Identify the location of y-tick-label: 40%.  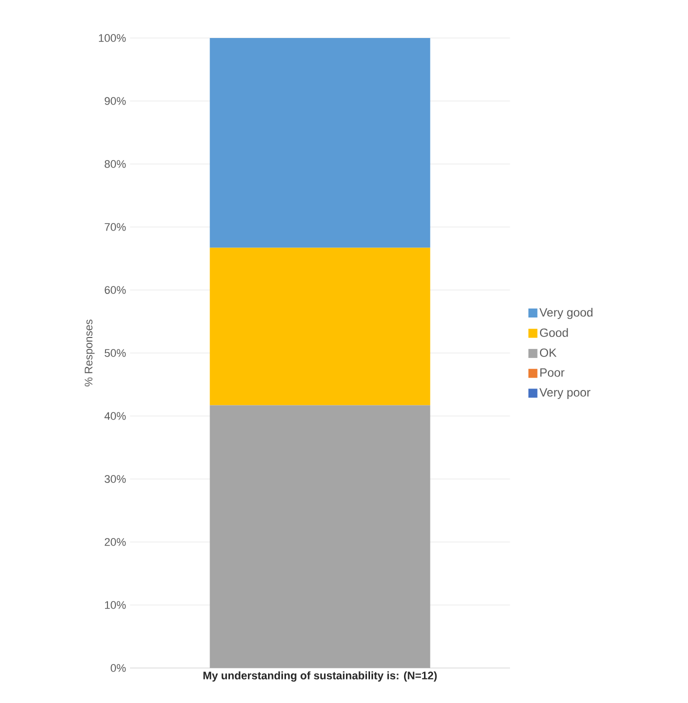
(115, 416).